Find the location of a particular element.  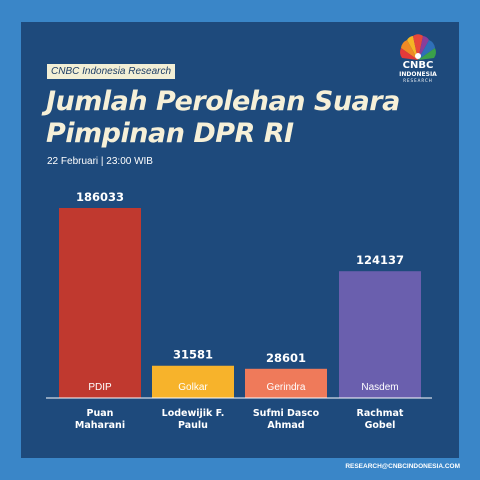

category-label: Sufmi Dasco is located at coordinates (286, 413).